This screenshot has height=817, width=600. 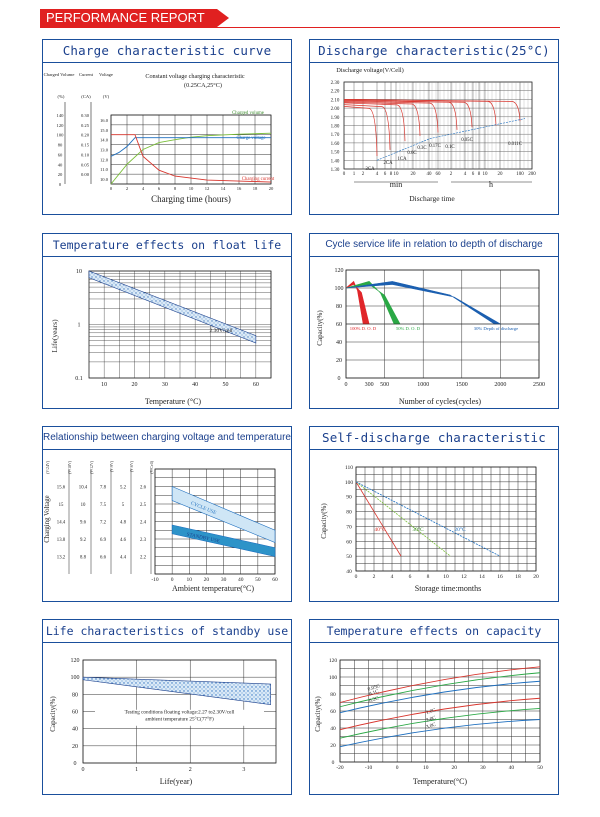 What do you see at coordinates (402, 159) in the screenshot?
I see `rate-label: 1CA` at bounding box center [402, 159].